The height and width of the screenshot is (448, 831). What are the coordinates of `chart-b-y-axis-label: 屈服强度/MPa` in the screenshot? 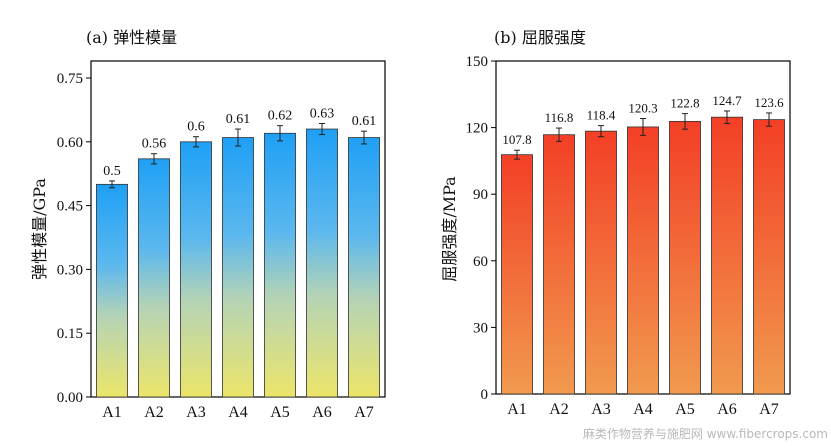 It's located at (449, 229).